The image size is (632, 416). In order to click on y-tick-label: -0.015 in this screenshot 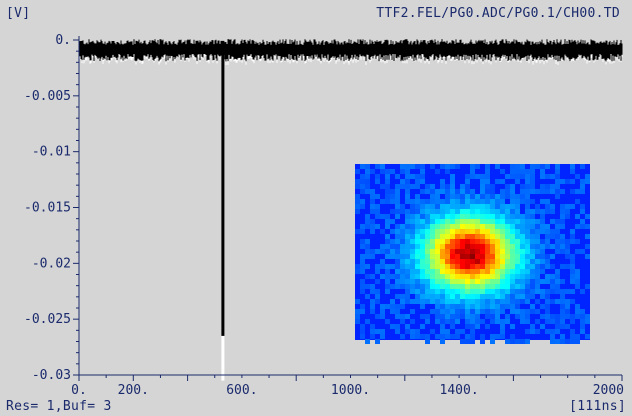, I will do `click(47, 208)`.